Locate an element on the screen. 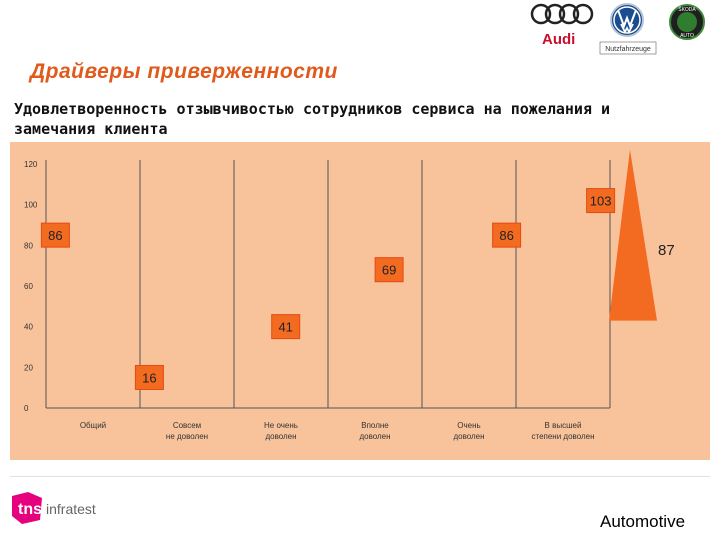 The image size is (720, 540). x-tick-label: Общий is located at coordinates (93, 425).